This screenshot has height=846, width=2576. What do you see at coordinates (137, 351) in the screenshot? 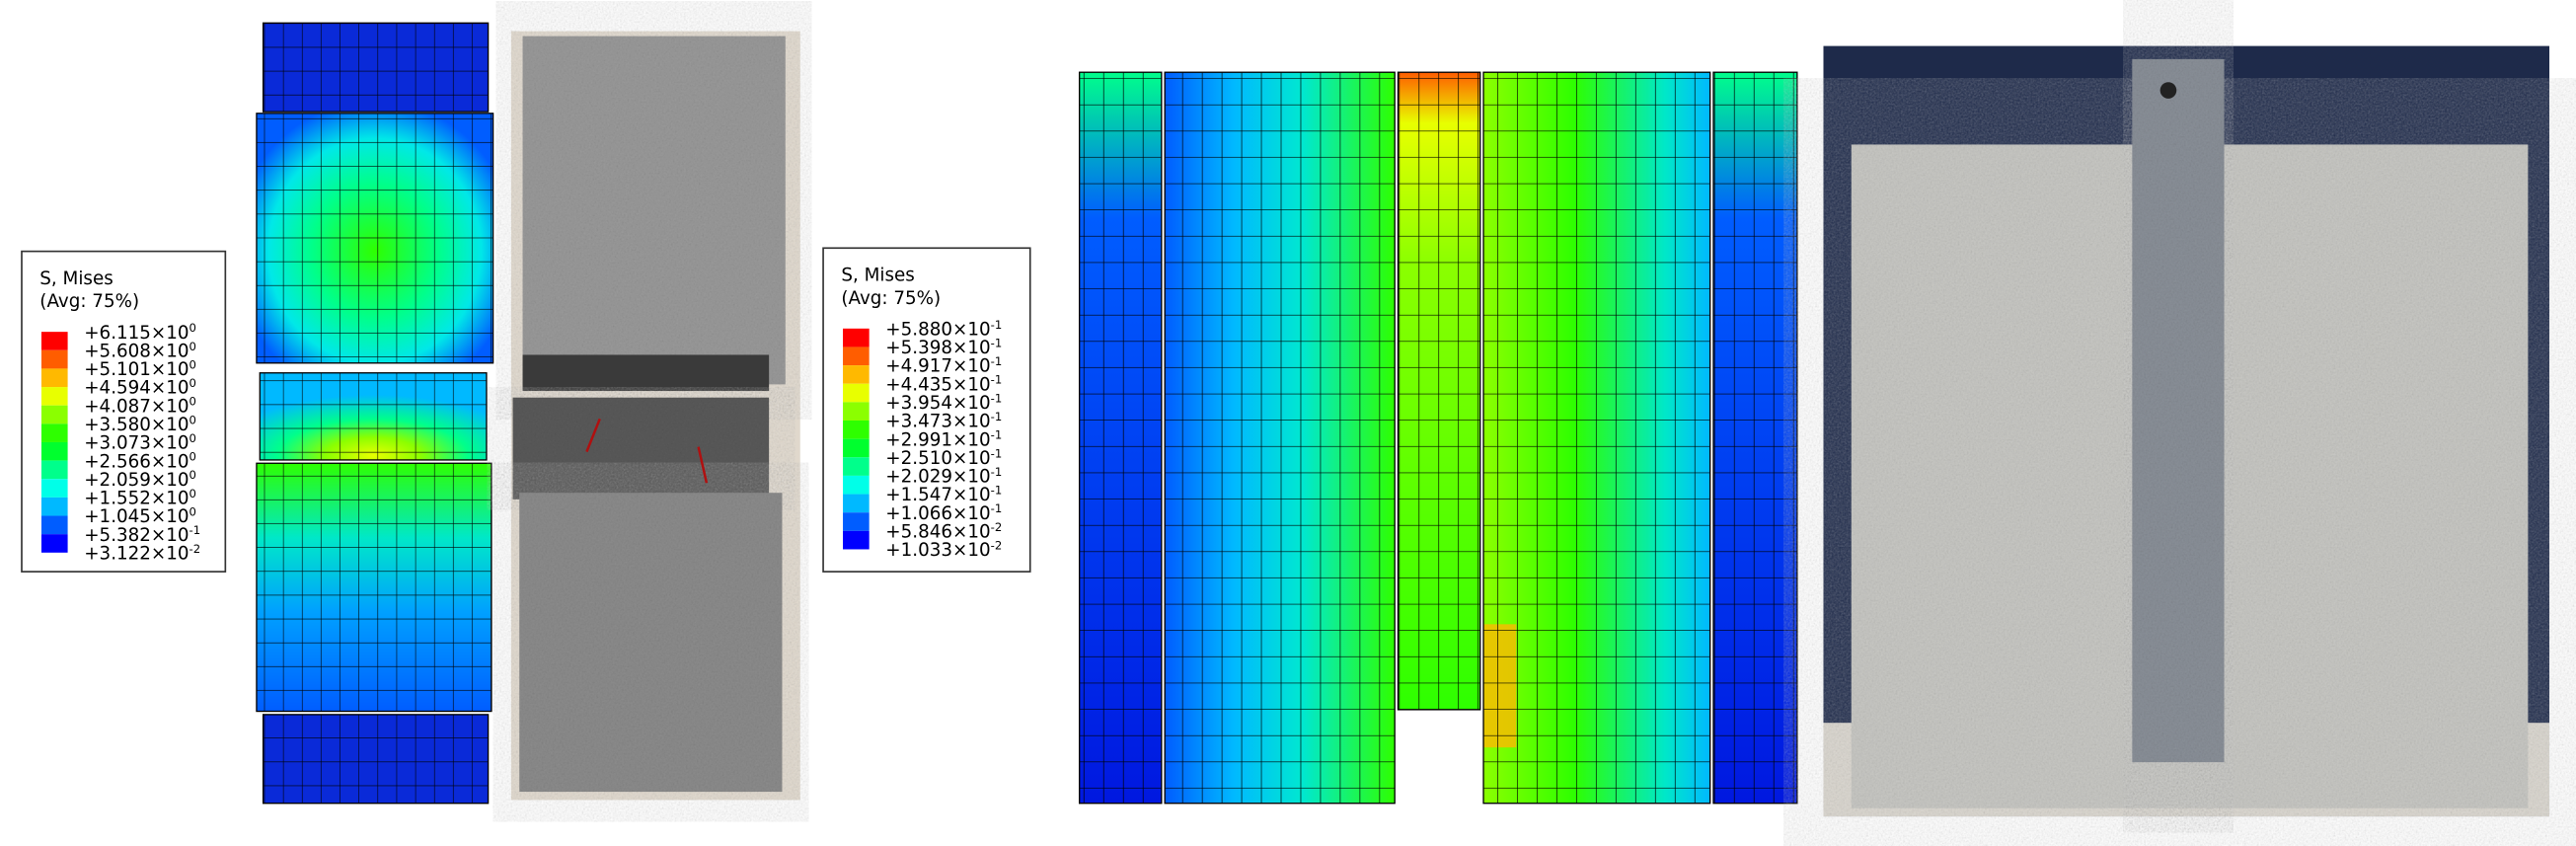
I see `label-base: +5.608×10` at bounding box center [137, 351].